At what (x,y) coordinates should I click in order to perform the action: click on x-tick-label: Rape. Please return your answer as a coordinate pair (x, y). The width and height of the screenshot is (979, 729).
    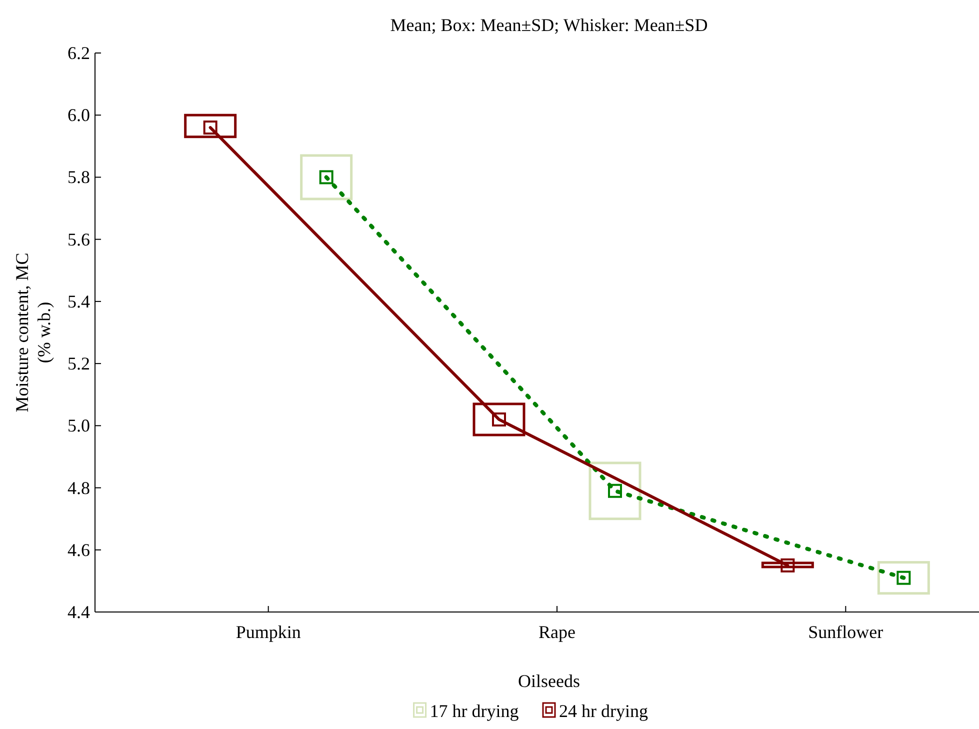
    Looking at the image, I should click on (557, 632).